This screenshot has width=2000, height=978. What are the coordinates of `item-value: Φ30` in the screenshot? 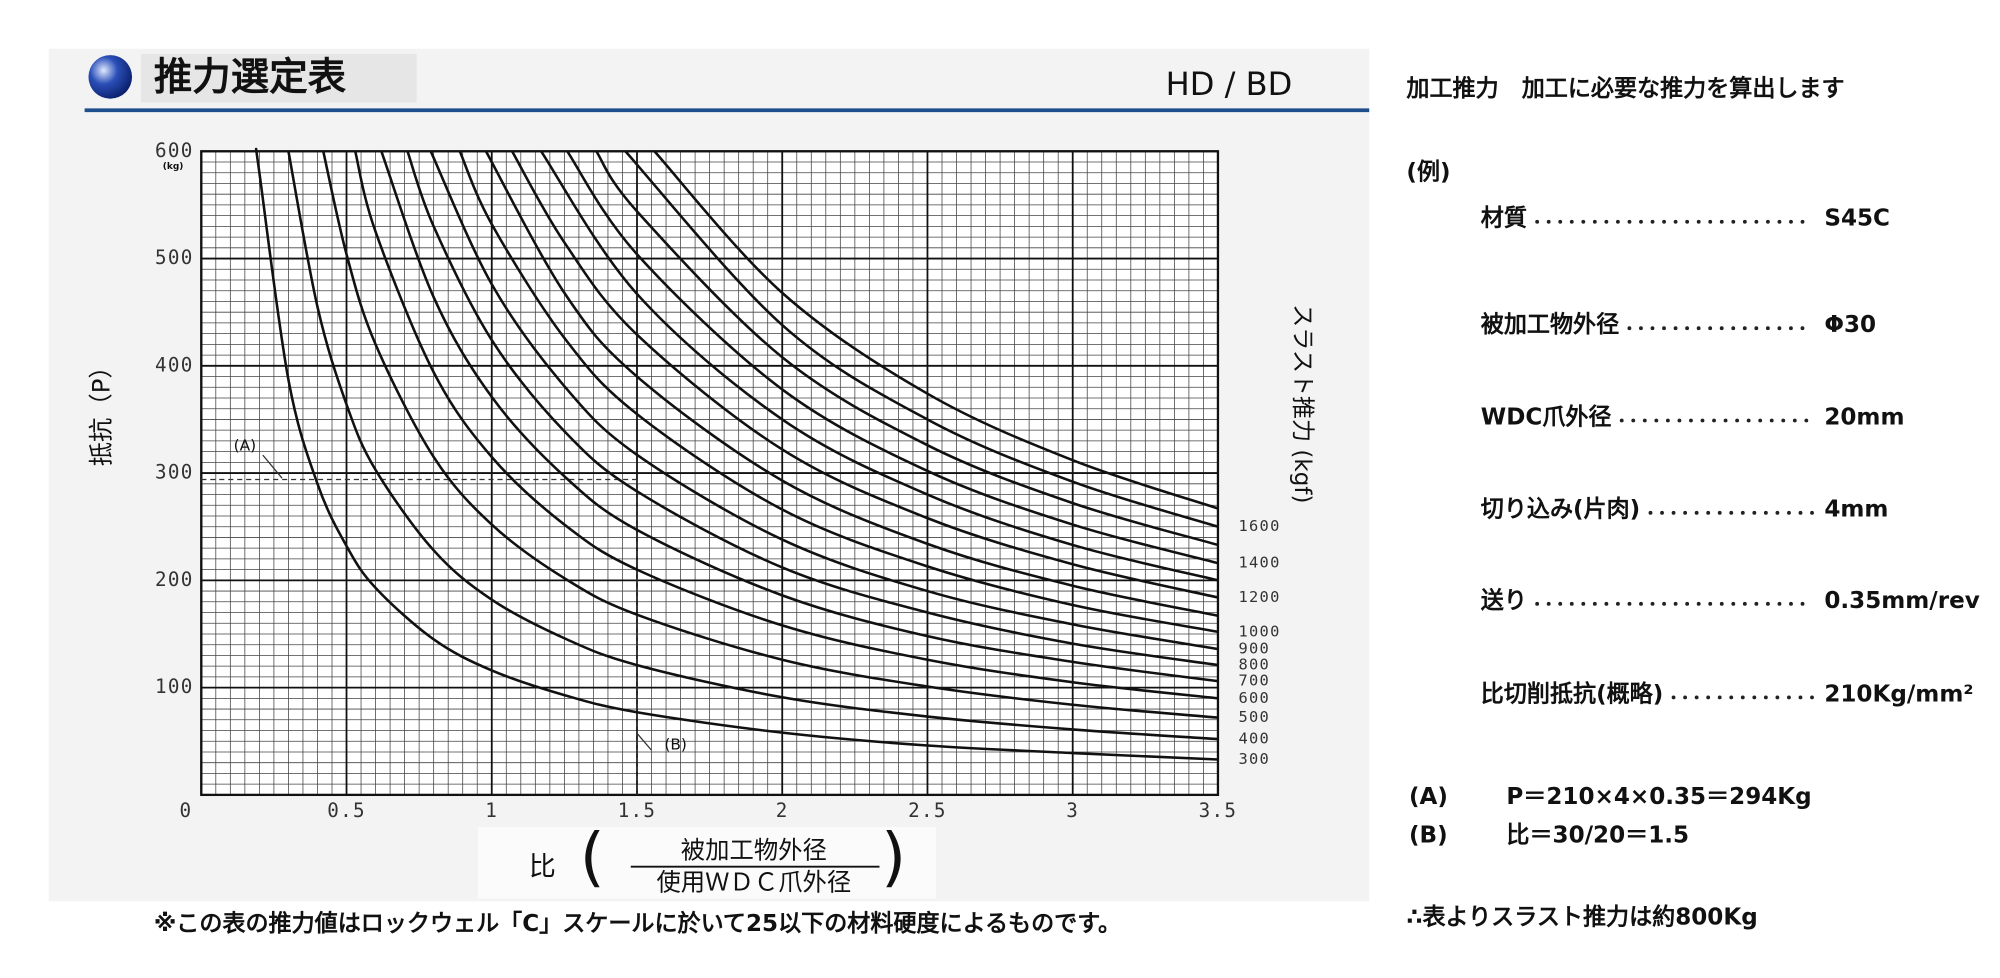 It's located at (1850, 325).